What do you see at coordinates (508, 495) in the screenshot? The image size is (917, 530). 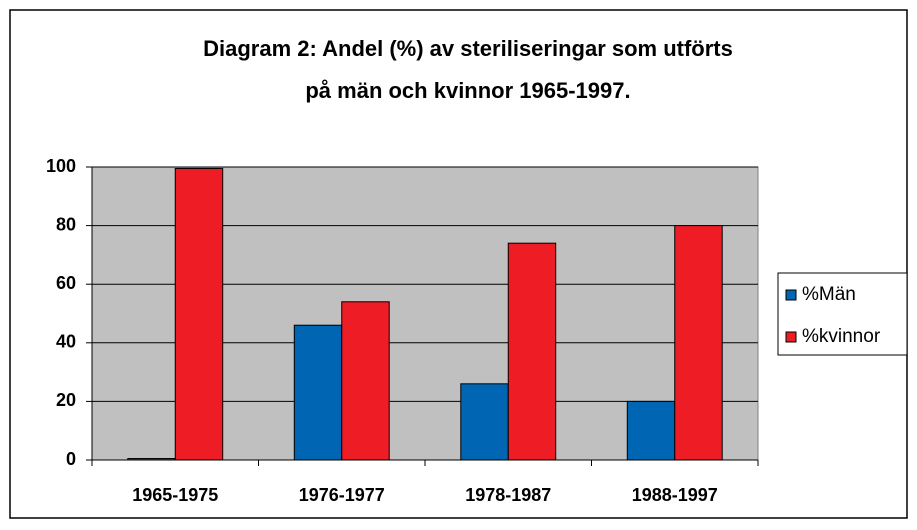 I see `x-tick-label: 1978-1987` at bounding box center [508, 495].